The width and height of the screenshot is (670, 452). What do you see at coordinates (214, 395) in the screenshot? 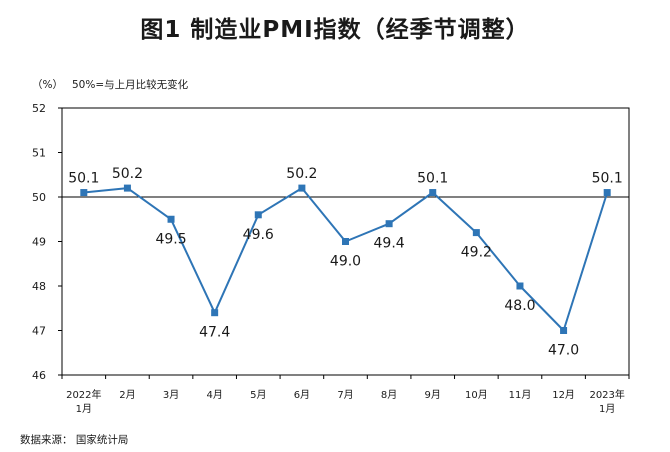
I see `x-tick-label: 4月` at bounding box center [214, 395].